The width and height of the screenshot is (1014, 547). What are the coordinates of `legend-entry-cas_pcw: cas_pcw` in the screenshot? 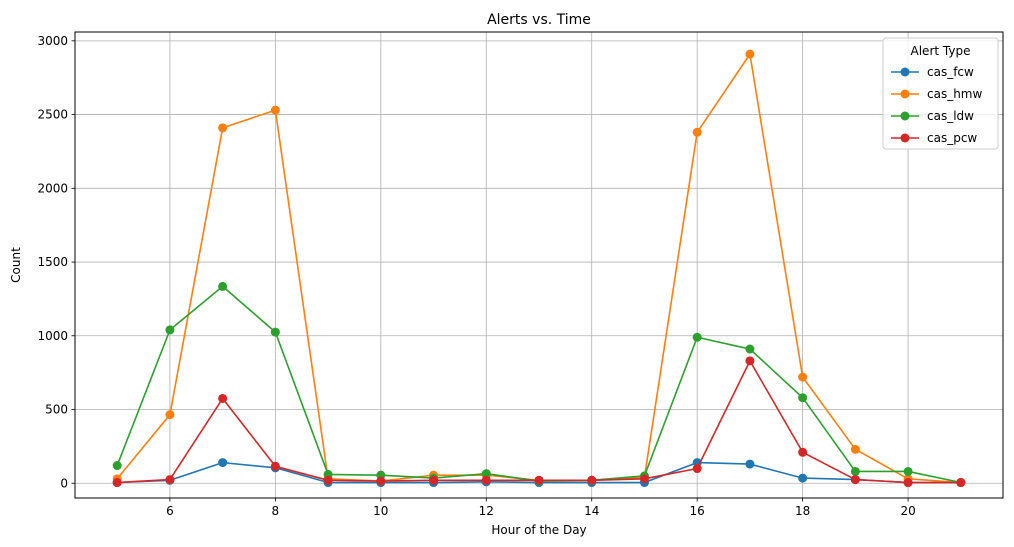 It's located at (934, 138).